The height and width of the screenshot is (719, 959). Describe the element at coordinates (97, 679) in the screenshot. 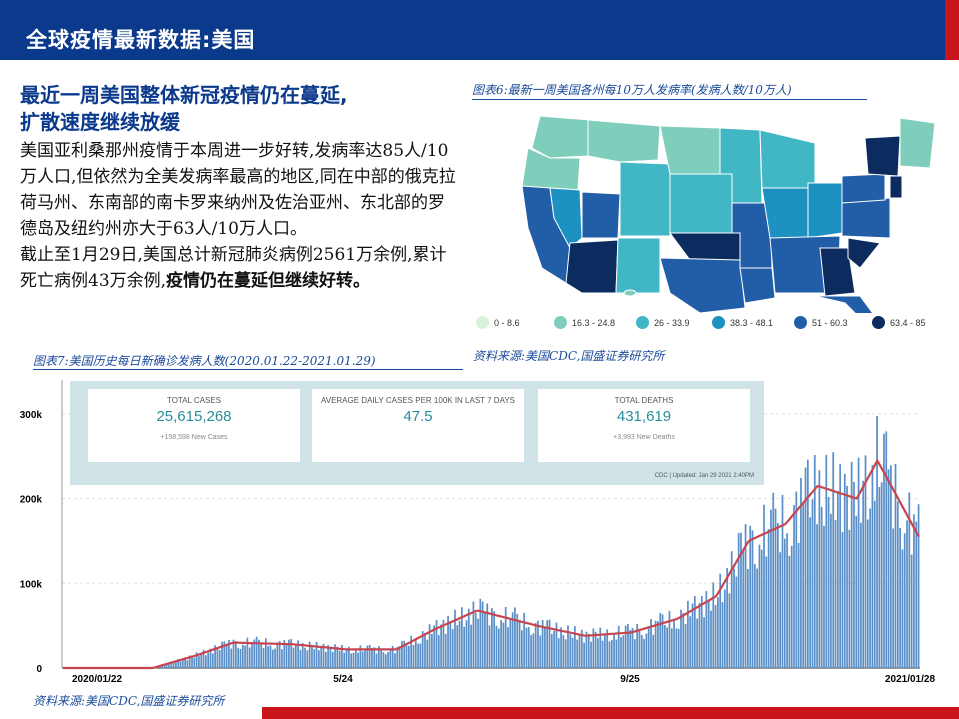

I see `x-tick-label: 2020/01/22` at that location.